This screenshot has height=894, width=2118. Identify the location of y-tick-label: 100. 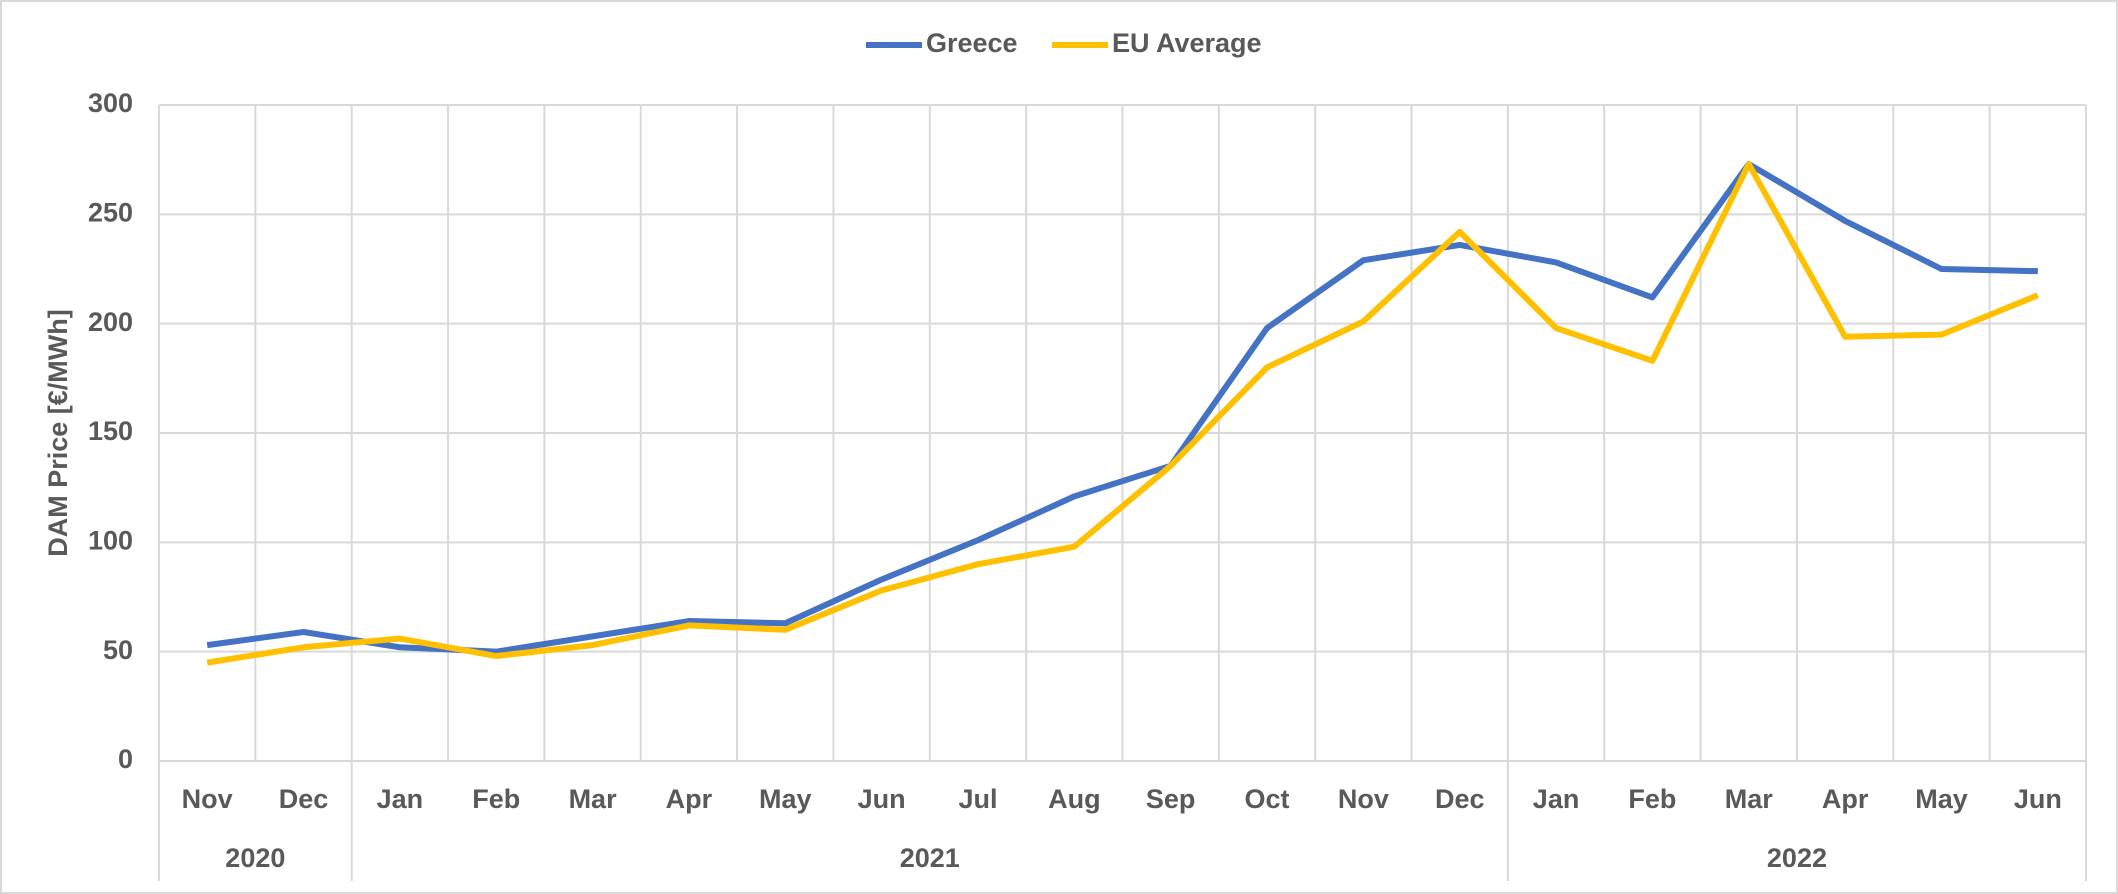
(110, 540).